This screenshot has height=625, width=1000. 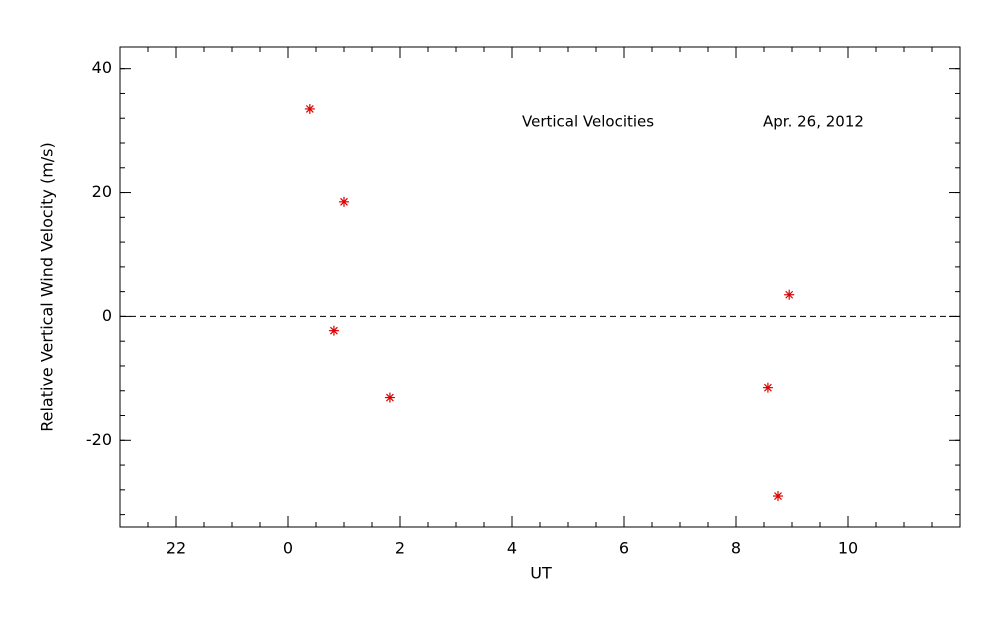 What do you see at coordinates (47, 287) in the screenshot?
I see `y-axis-label: Relative Vertical Wind Velocity (m/s)` at bounding box center [47, 287].